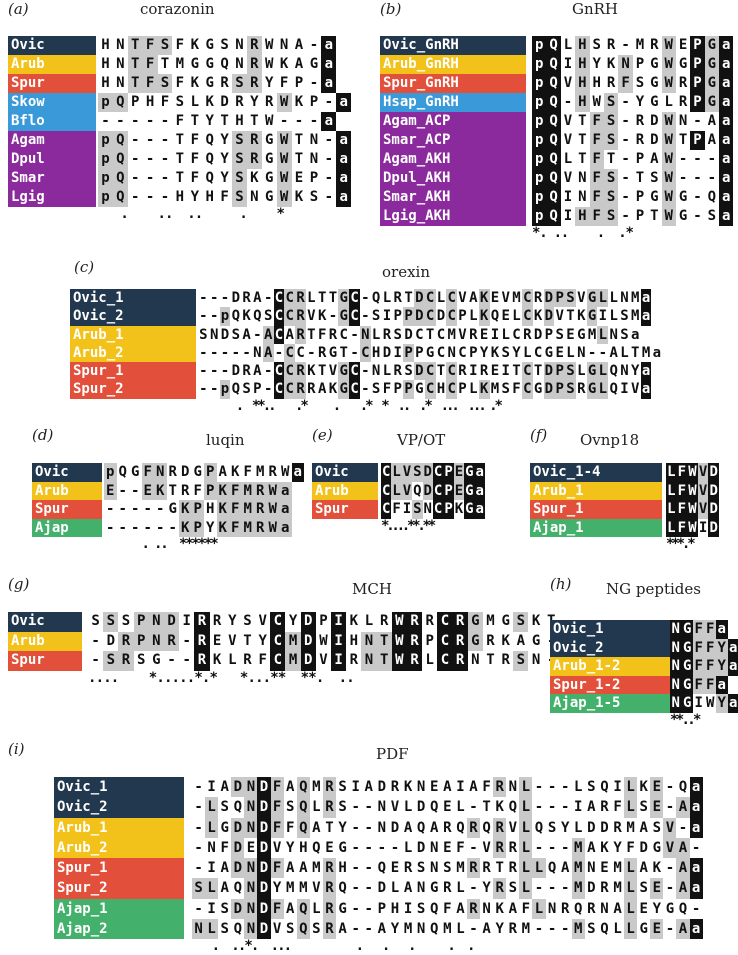 Image resolution: width=738 pixels, height=955 pixels. I want to click on panel-title-b: GnRH, so click(595, 9).